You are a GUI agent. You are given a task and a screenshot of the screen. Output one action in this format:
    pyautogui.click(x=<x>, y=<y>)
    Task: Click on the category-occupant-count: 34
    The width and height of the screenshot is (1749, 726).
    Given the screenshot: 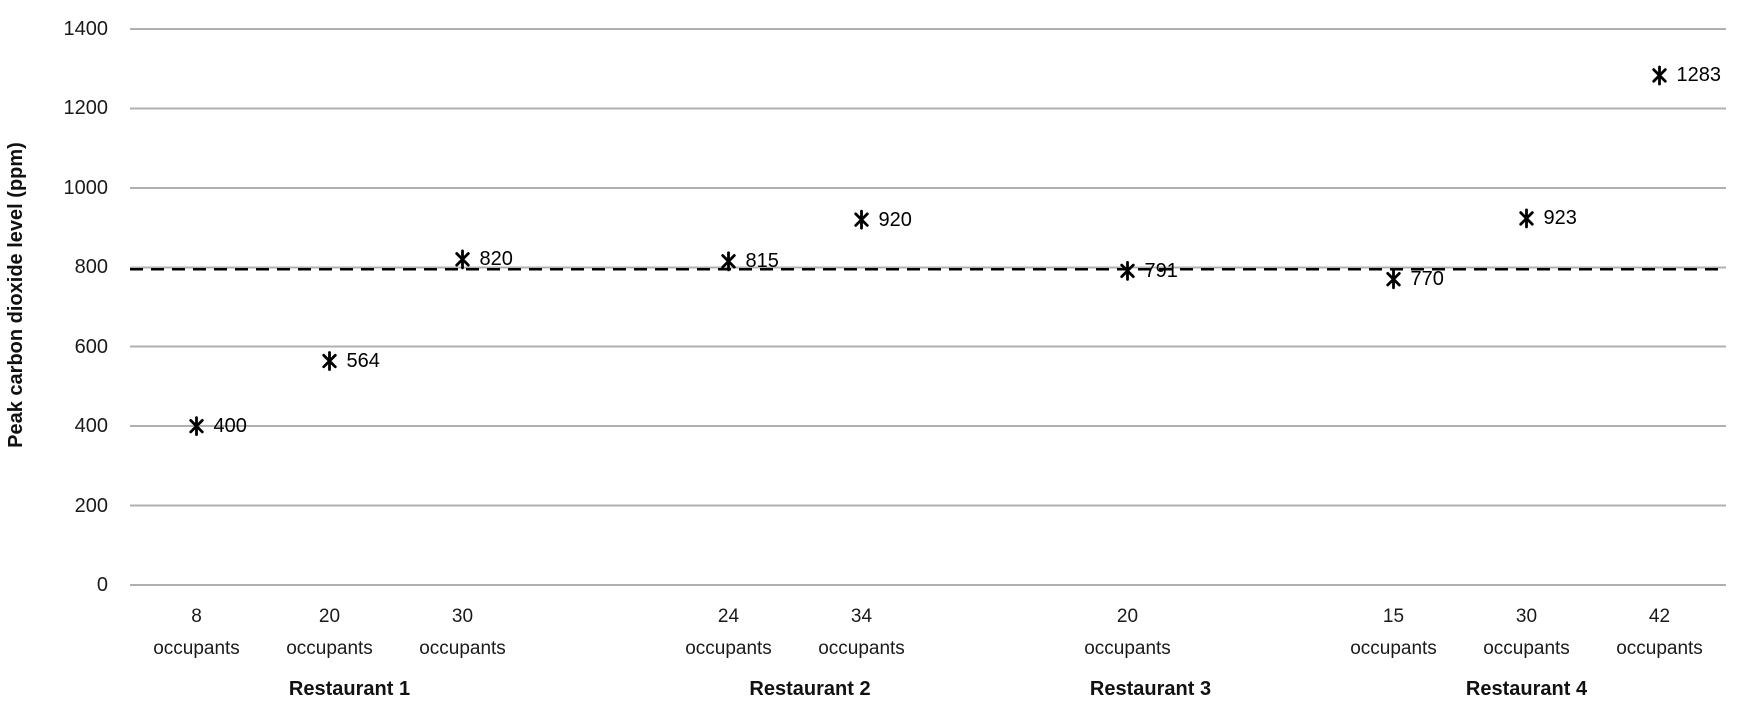 What is the action you would take?
    pyautogui.click(x=861, y=616)
    